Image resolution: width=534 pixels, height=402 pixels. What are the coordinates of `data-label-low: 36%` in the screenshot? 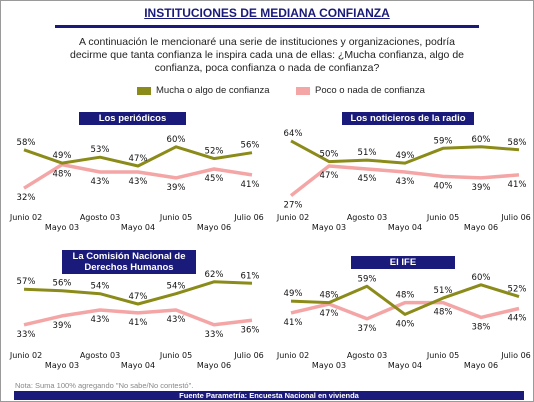 It's located at (250, 330).